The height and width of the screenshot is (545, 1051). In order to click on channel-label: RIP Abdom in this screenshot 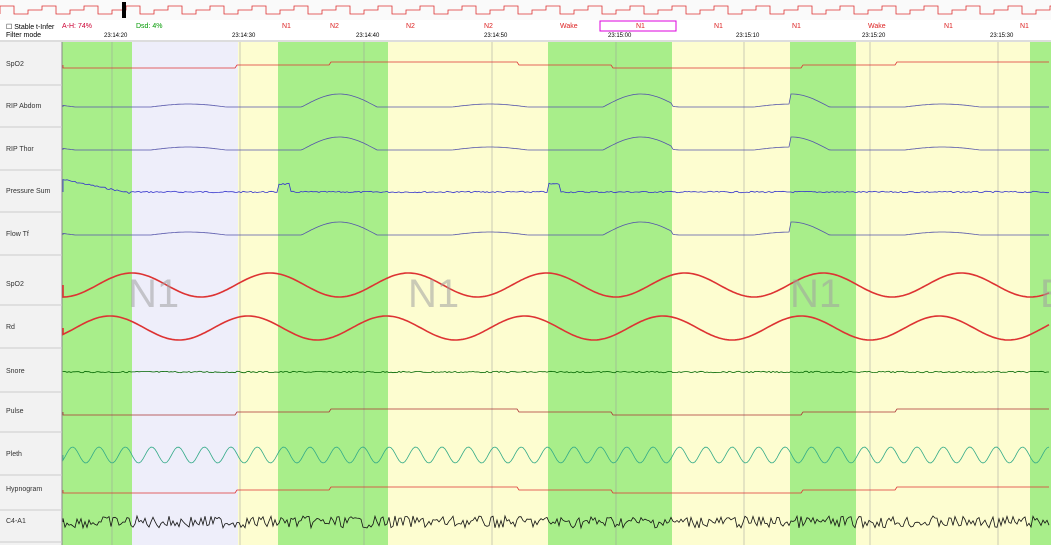, I will do `click(24, 106)`.